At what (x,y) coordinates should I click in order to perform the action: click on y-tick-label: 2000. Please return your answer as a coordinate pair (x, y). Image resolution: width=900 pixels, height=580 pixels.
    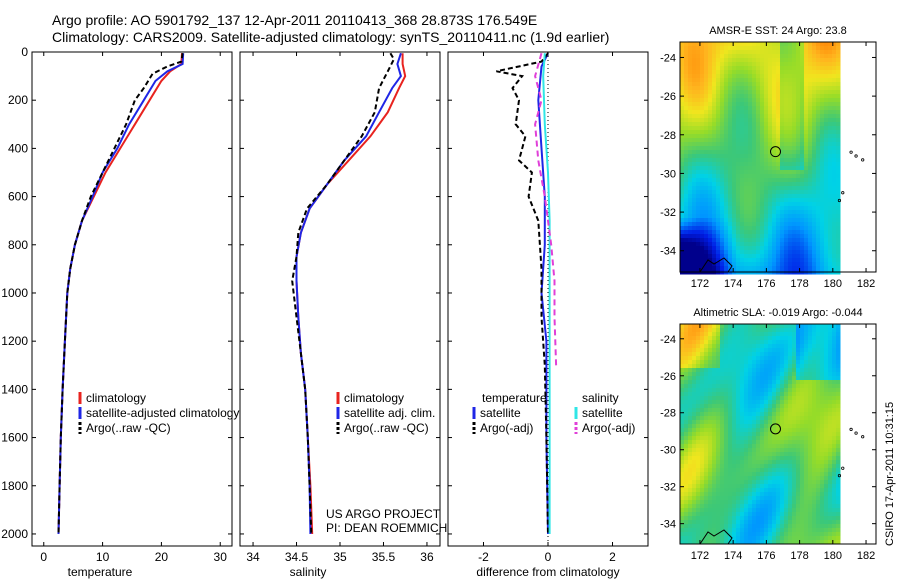
    Looking at the image, I should click on (14, 534).